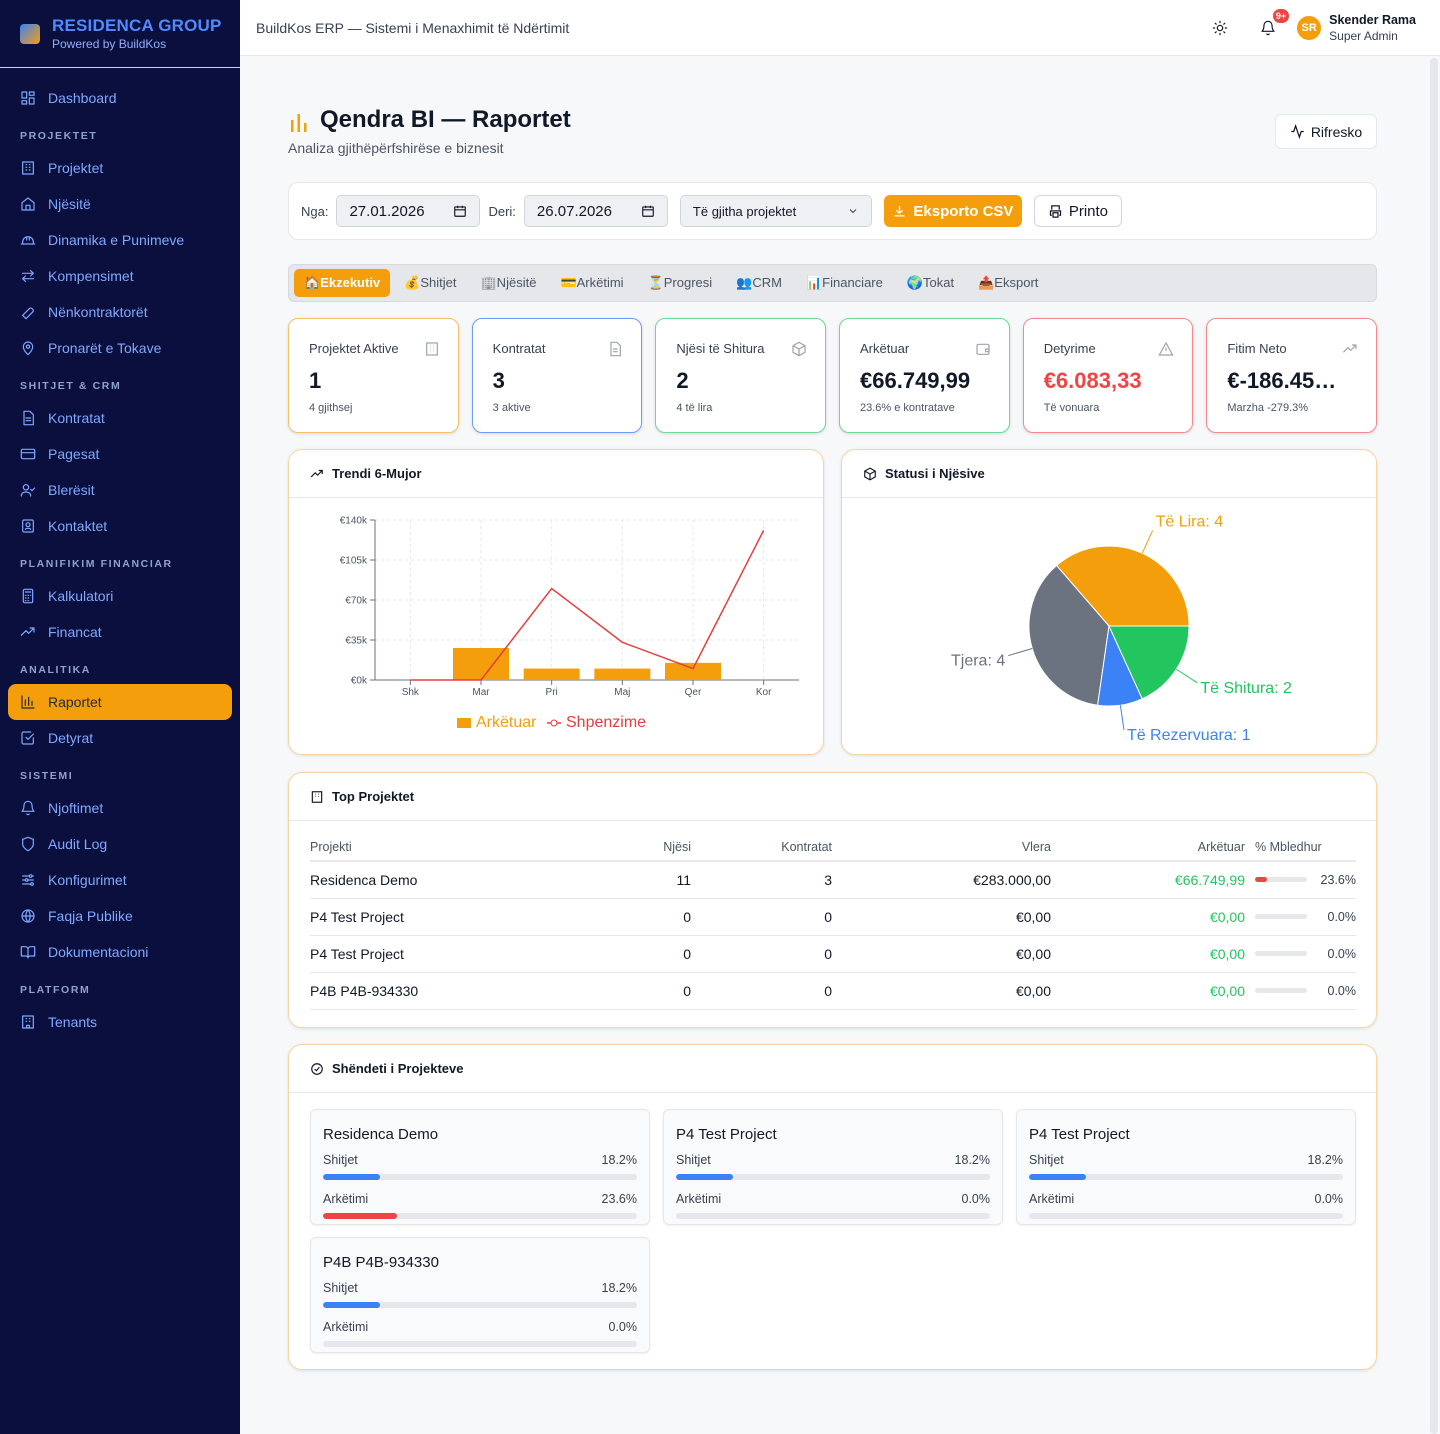 Image resolution: width=1440 pixels, height=1434 pixels. What do you see at coordinates (1088, 211) in the screenshot?
I see `print-label: Printo` at bounding box center [1088, 211].